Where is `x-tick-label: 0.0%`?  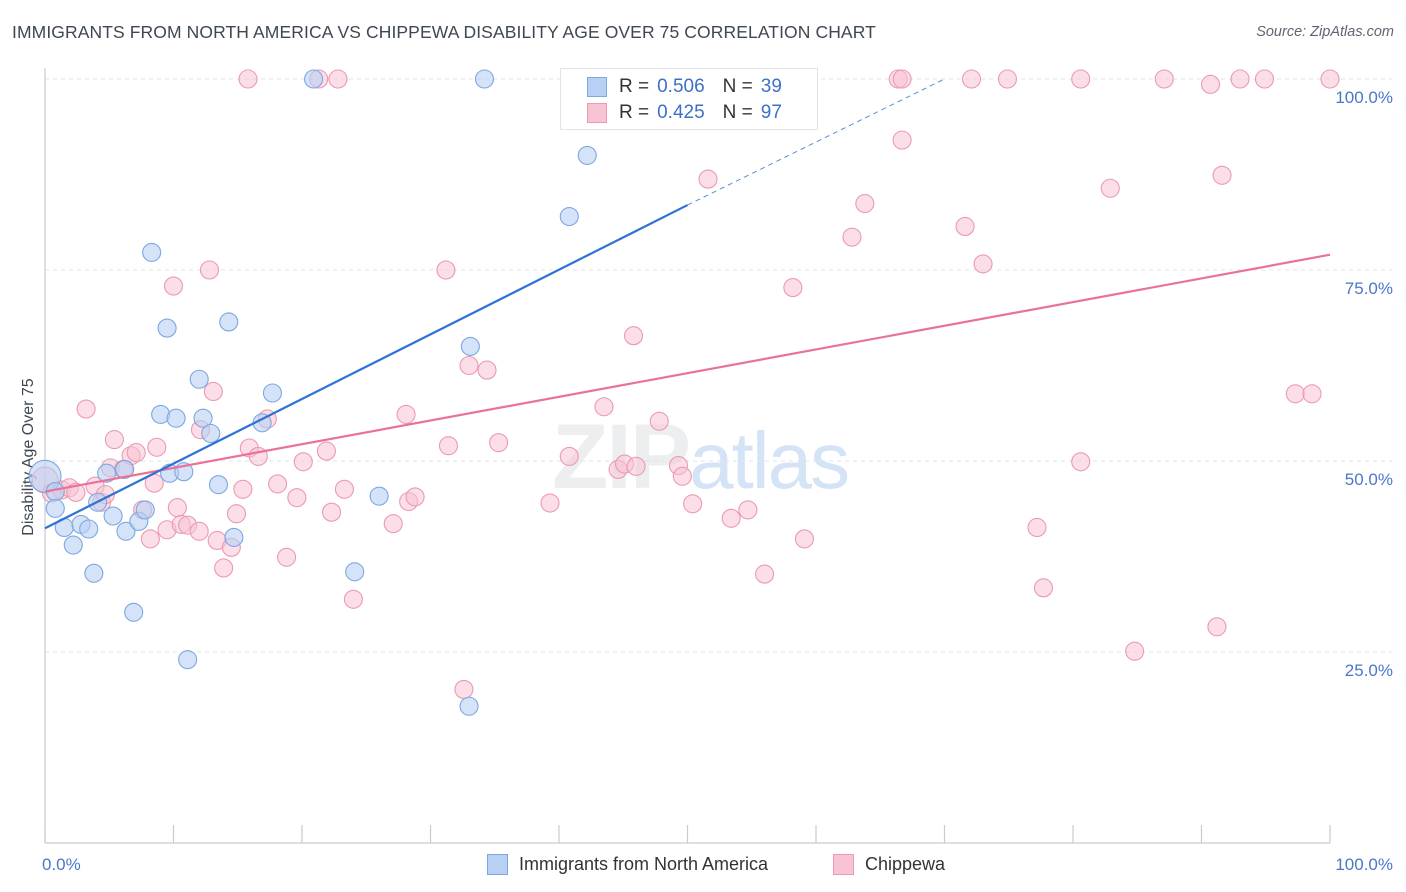 x-tick-label: 0.0% is located at coordinates (61, 864).